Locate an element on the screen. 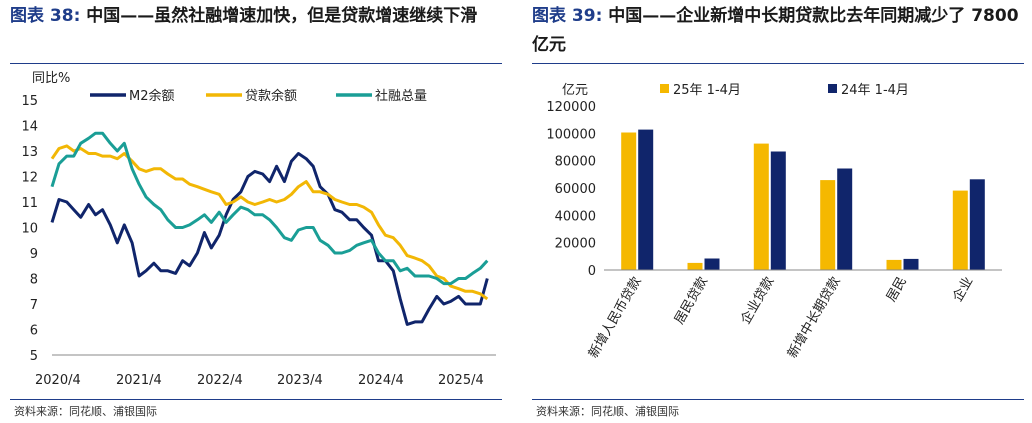 The image size is (1032, 423). divider-bottom-left is located at coordinates (256, 399).